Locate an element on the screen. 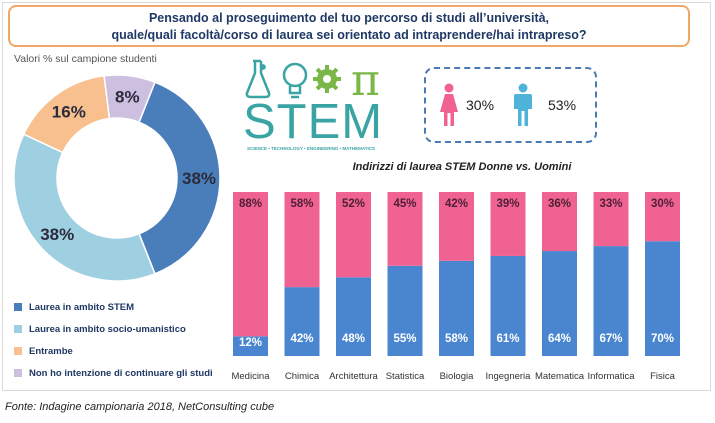 Image resolution: width=715 pixels, height=423 pixels. category-label: Medicina is located at coordinates (250, 376).